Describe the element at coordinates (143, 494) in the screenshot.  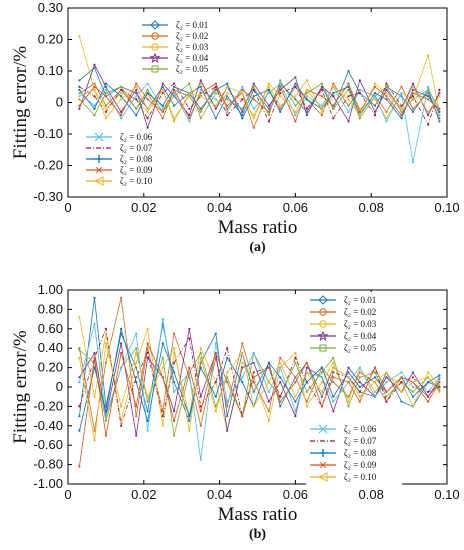
I see `x-tick-label: 0.02` at that location.